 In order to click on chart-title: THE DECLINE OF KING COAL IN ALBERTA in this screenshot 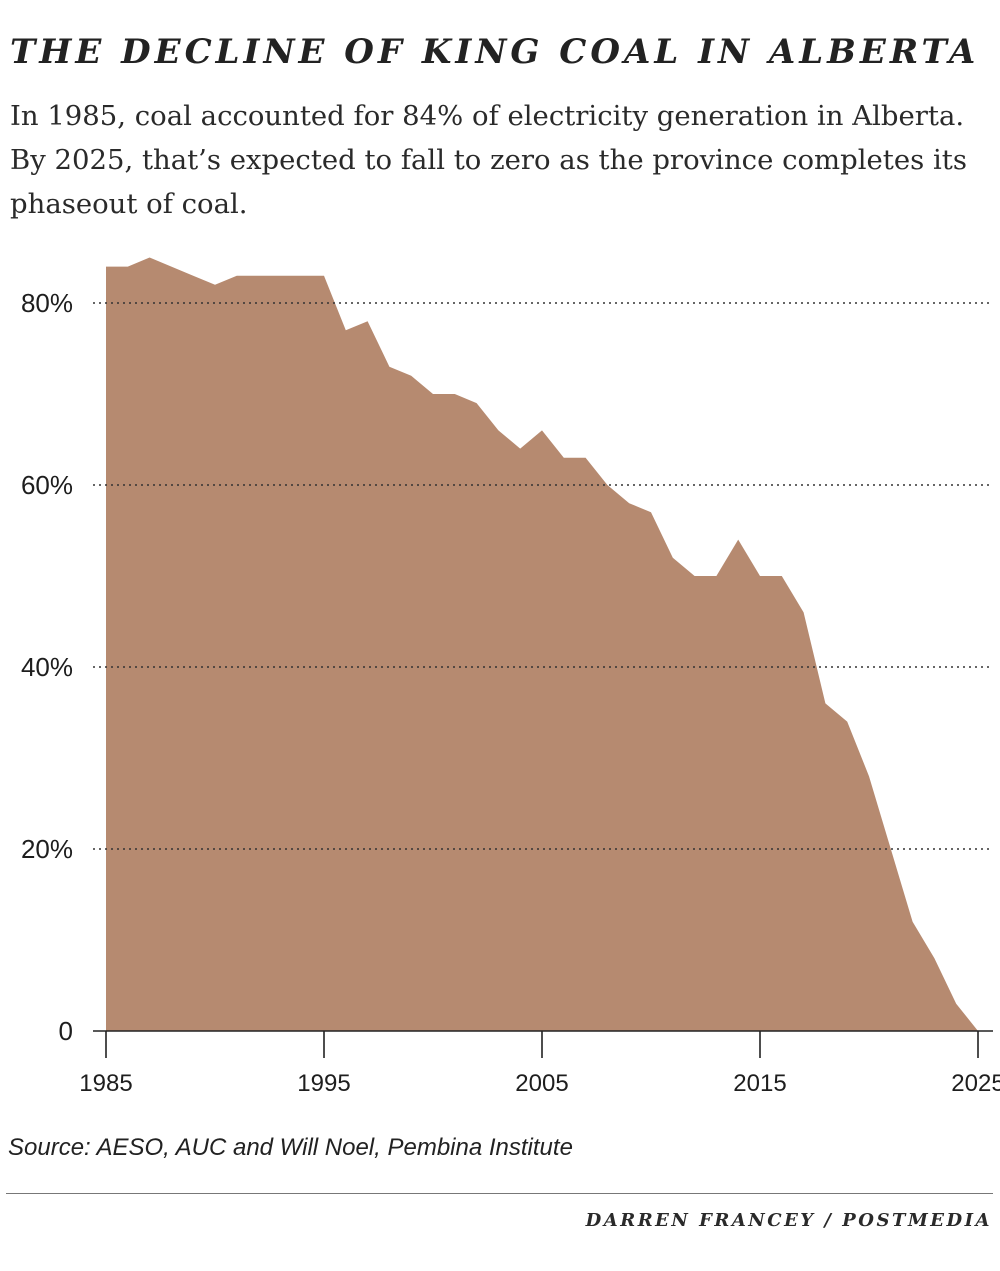, I will do `click(495, 52)`.